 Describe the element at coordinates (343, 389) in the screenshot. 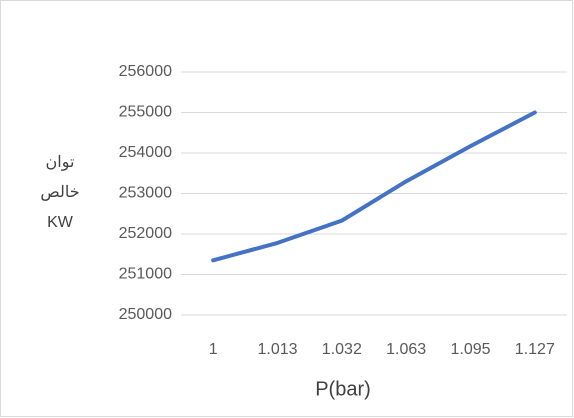

I see `x-axis-title: P(bar)` at that location.